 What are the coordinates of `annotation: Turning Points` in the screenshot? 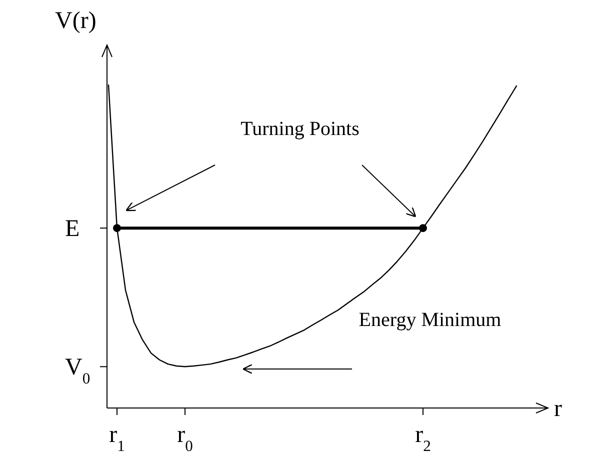 It's located at (300, 129).